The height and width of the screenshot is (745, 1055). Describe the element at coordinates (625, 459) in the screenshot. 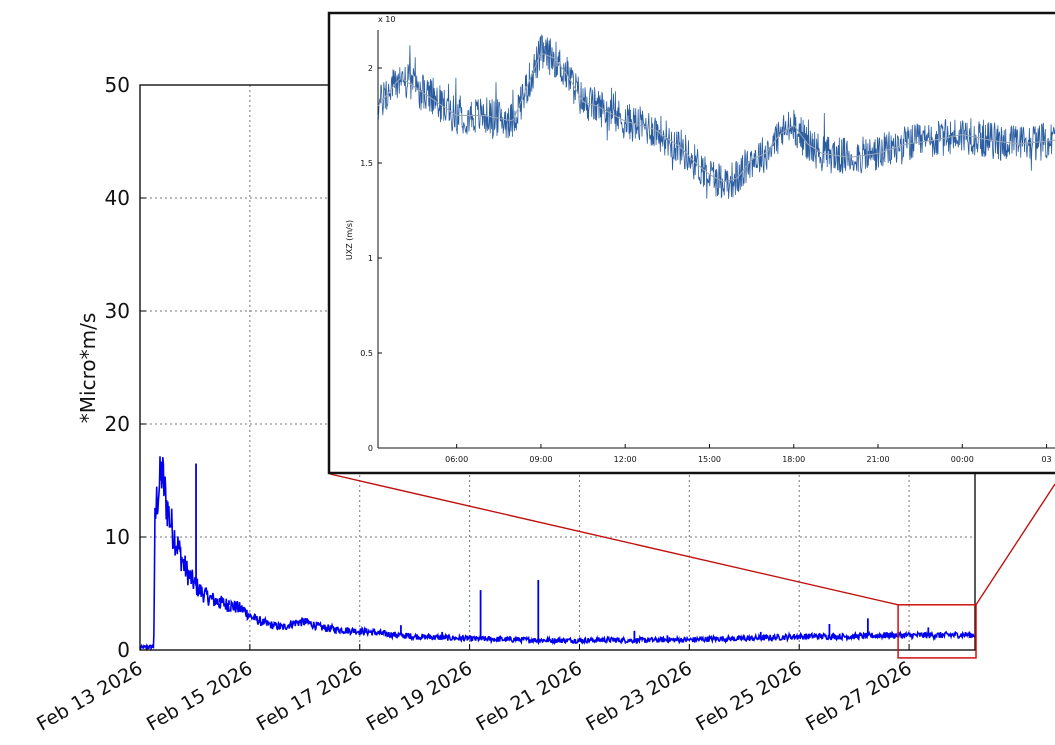

I see `inset-x-tick-label: 12:00` at that location.